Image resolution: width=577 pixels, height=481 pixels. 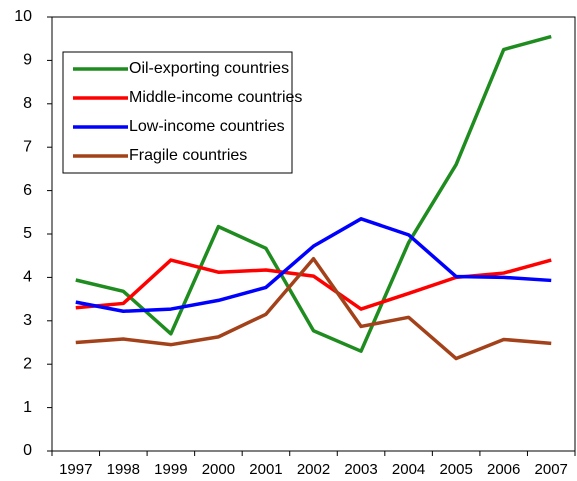 I want to click on y-tick-label: 5, so click(x=27, y=233).